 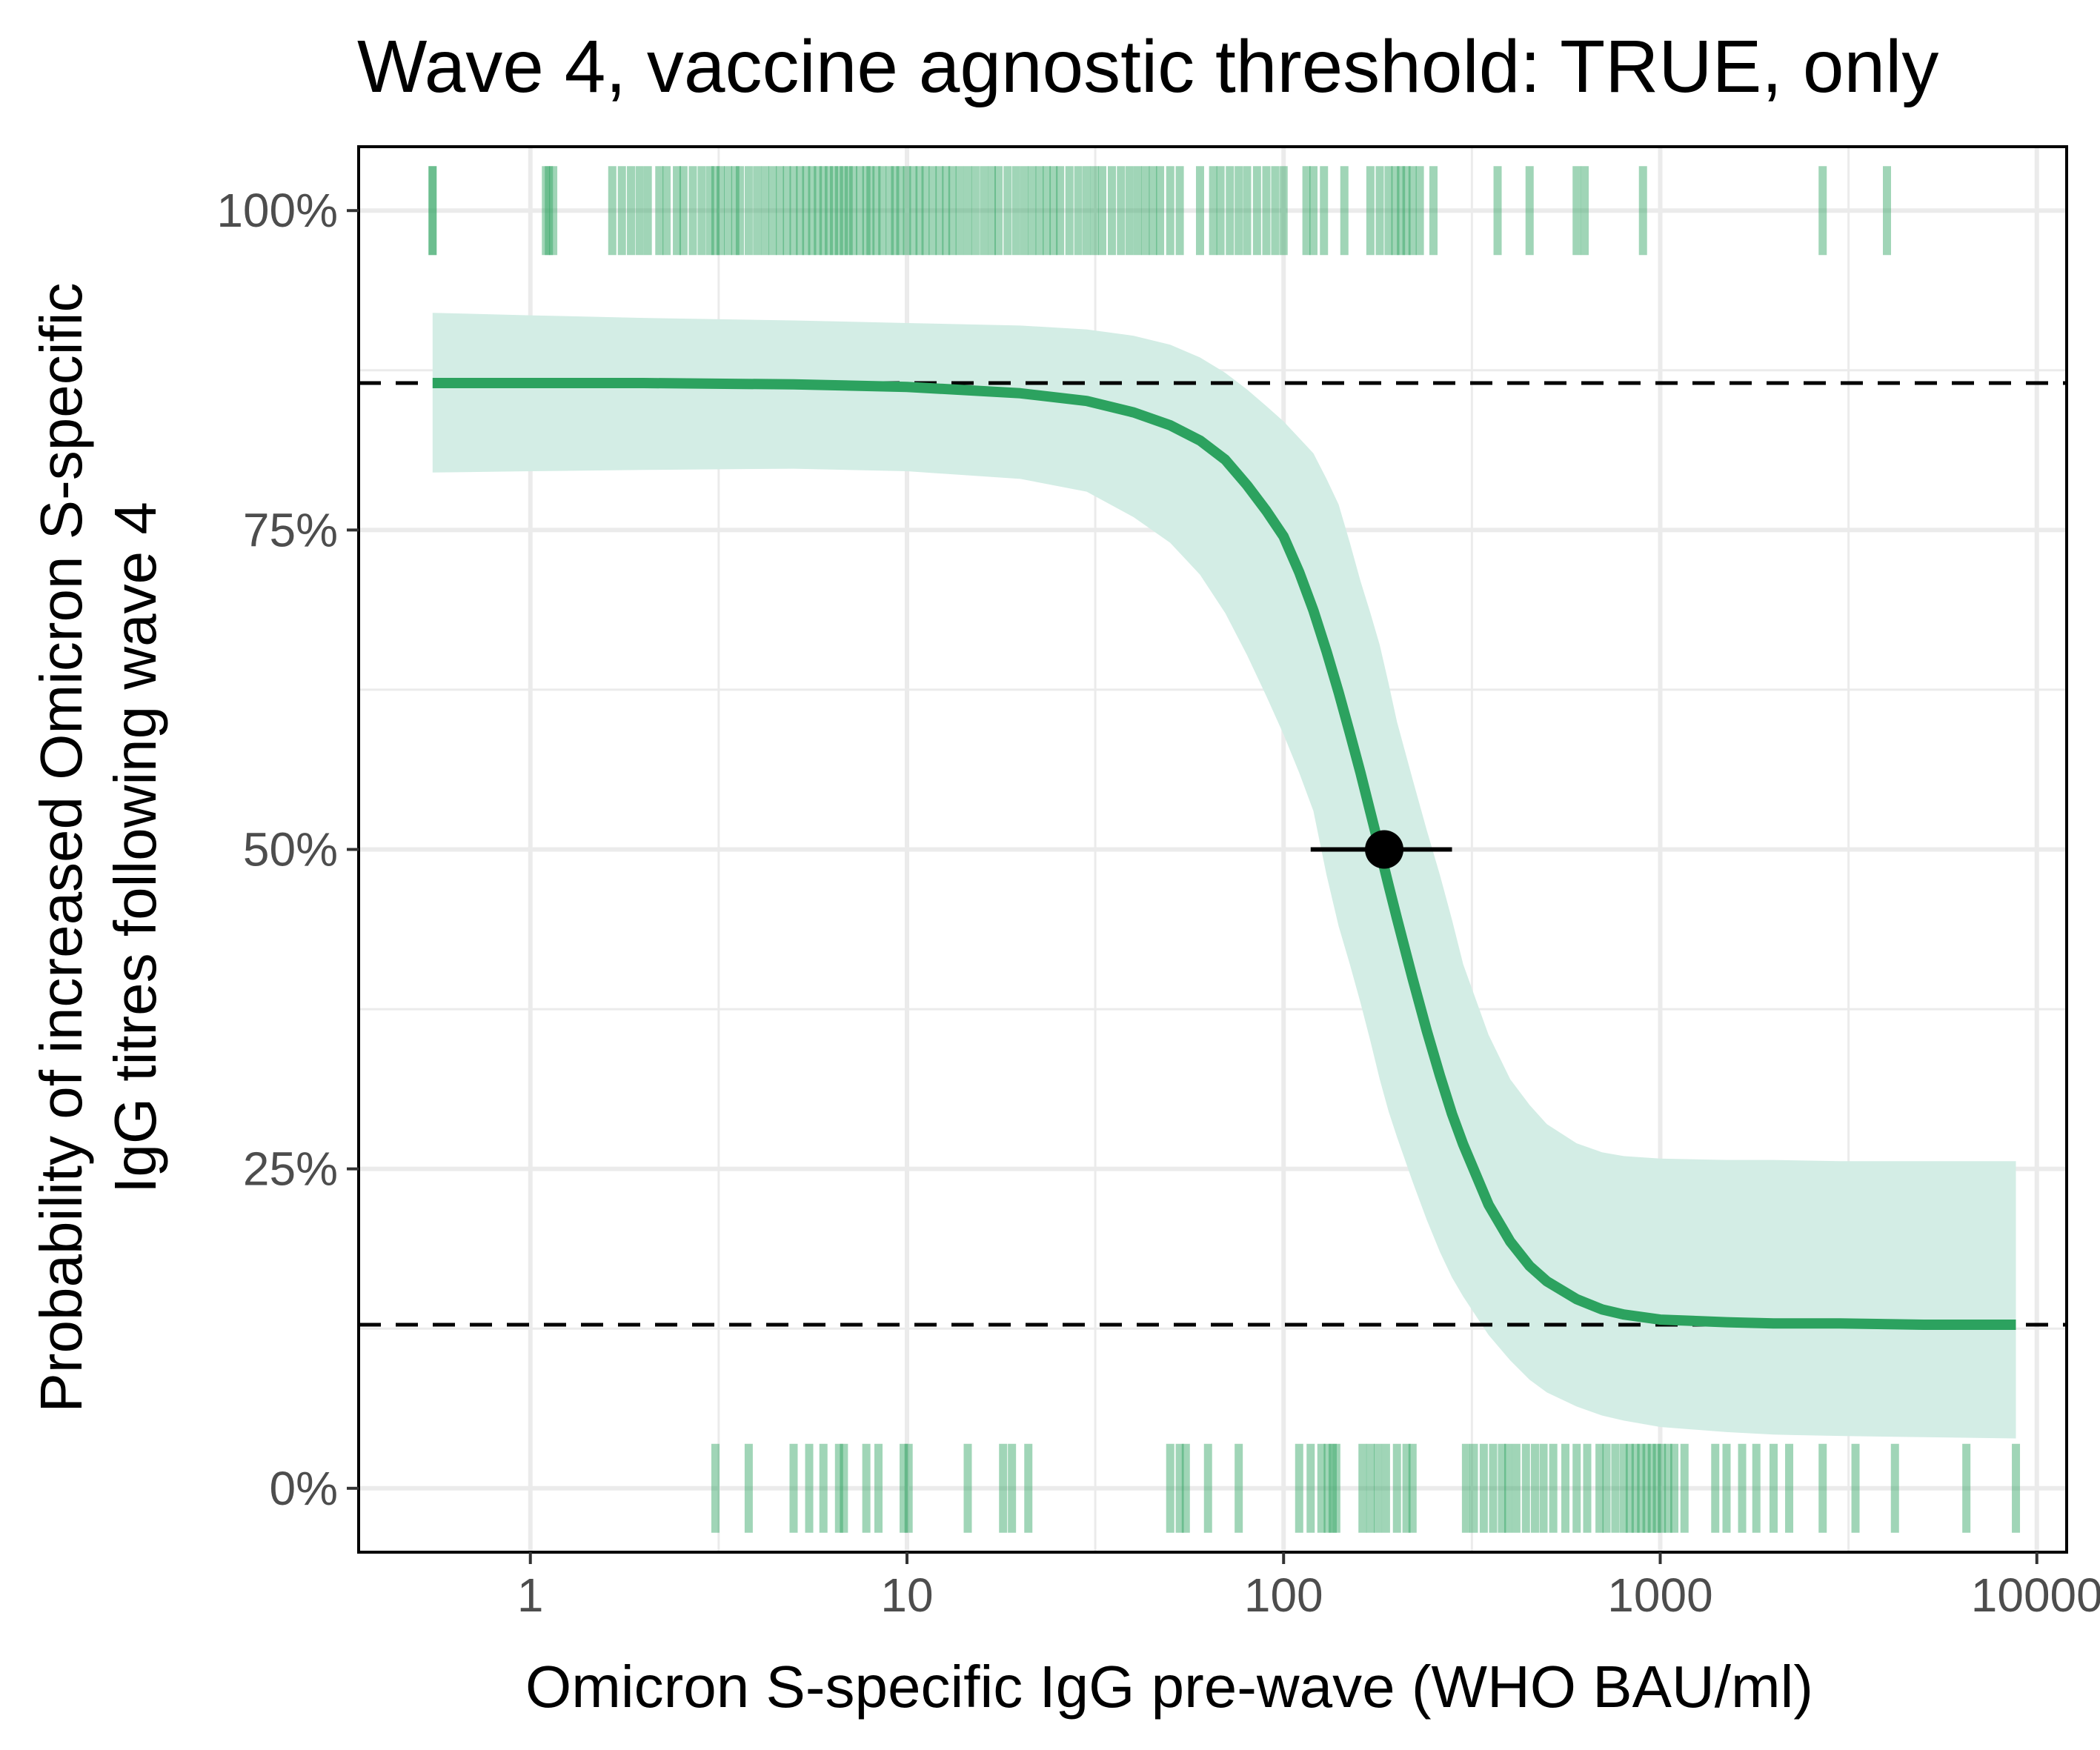 What do you see at coordinates (291, 1169) in the screenshot?
I see `y-tick-label: 25%` at bounding box center [291, 1169].